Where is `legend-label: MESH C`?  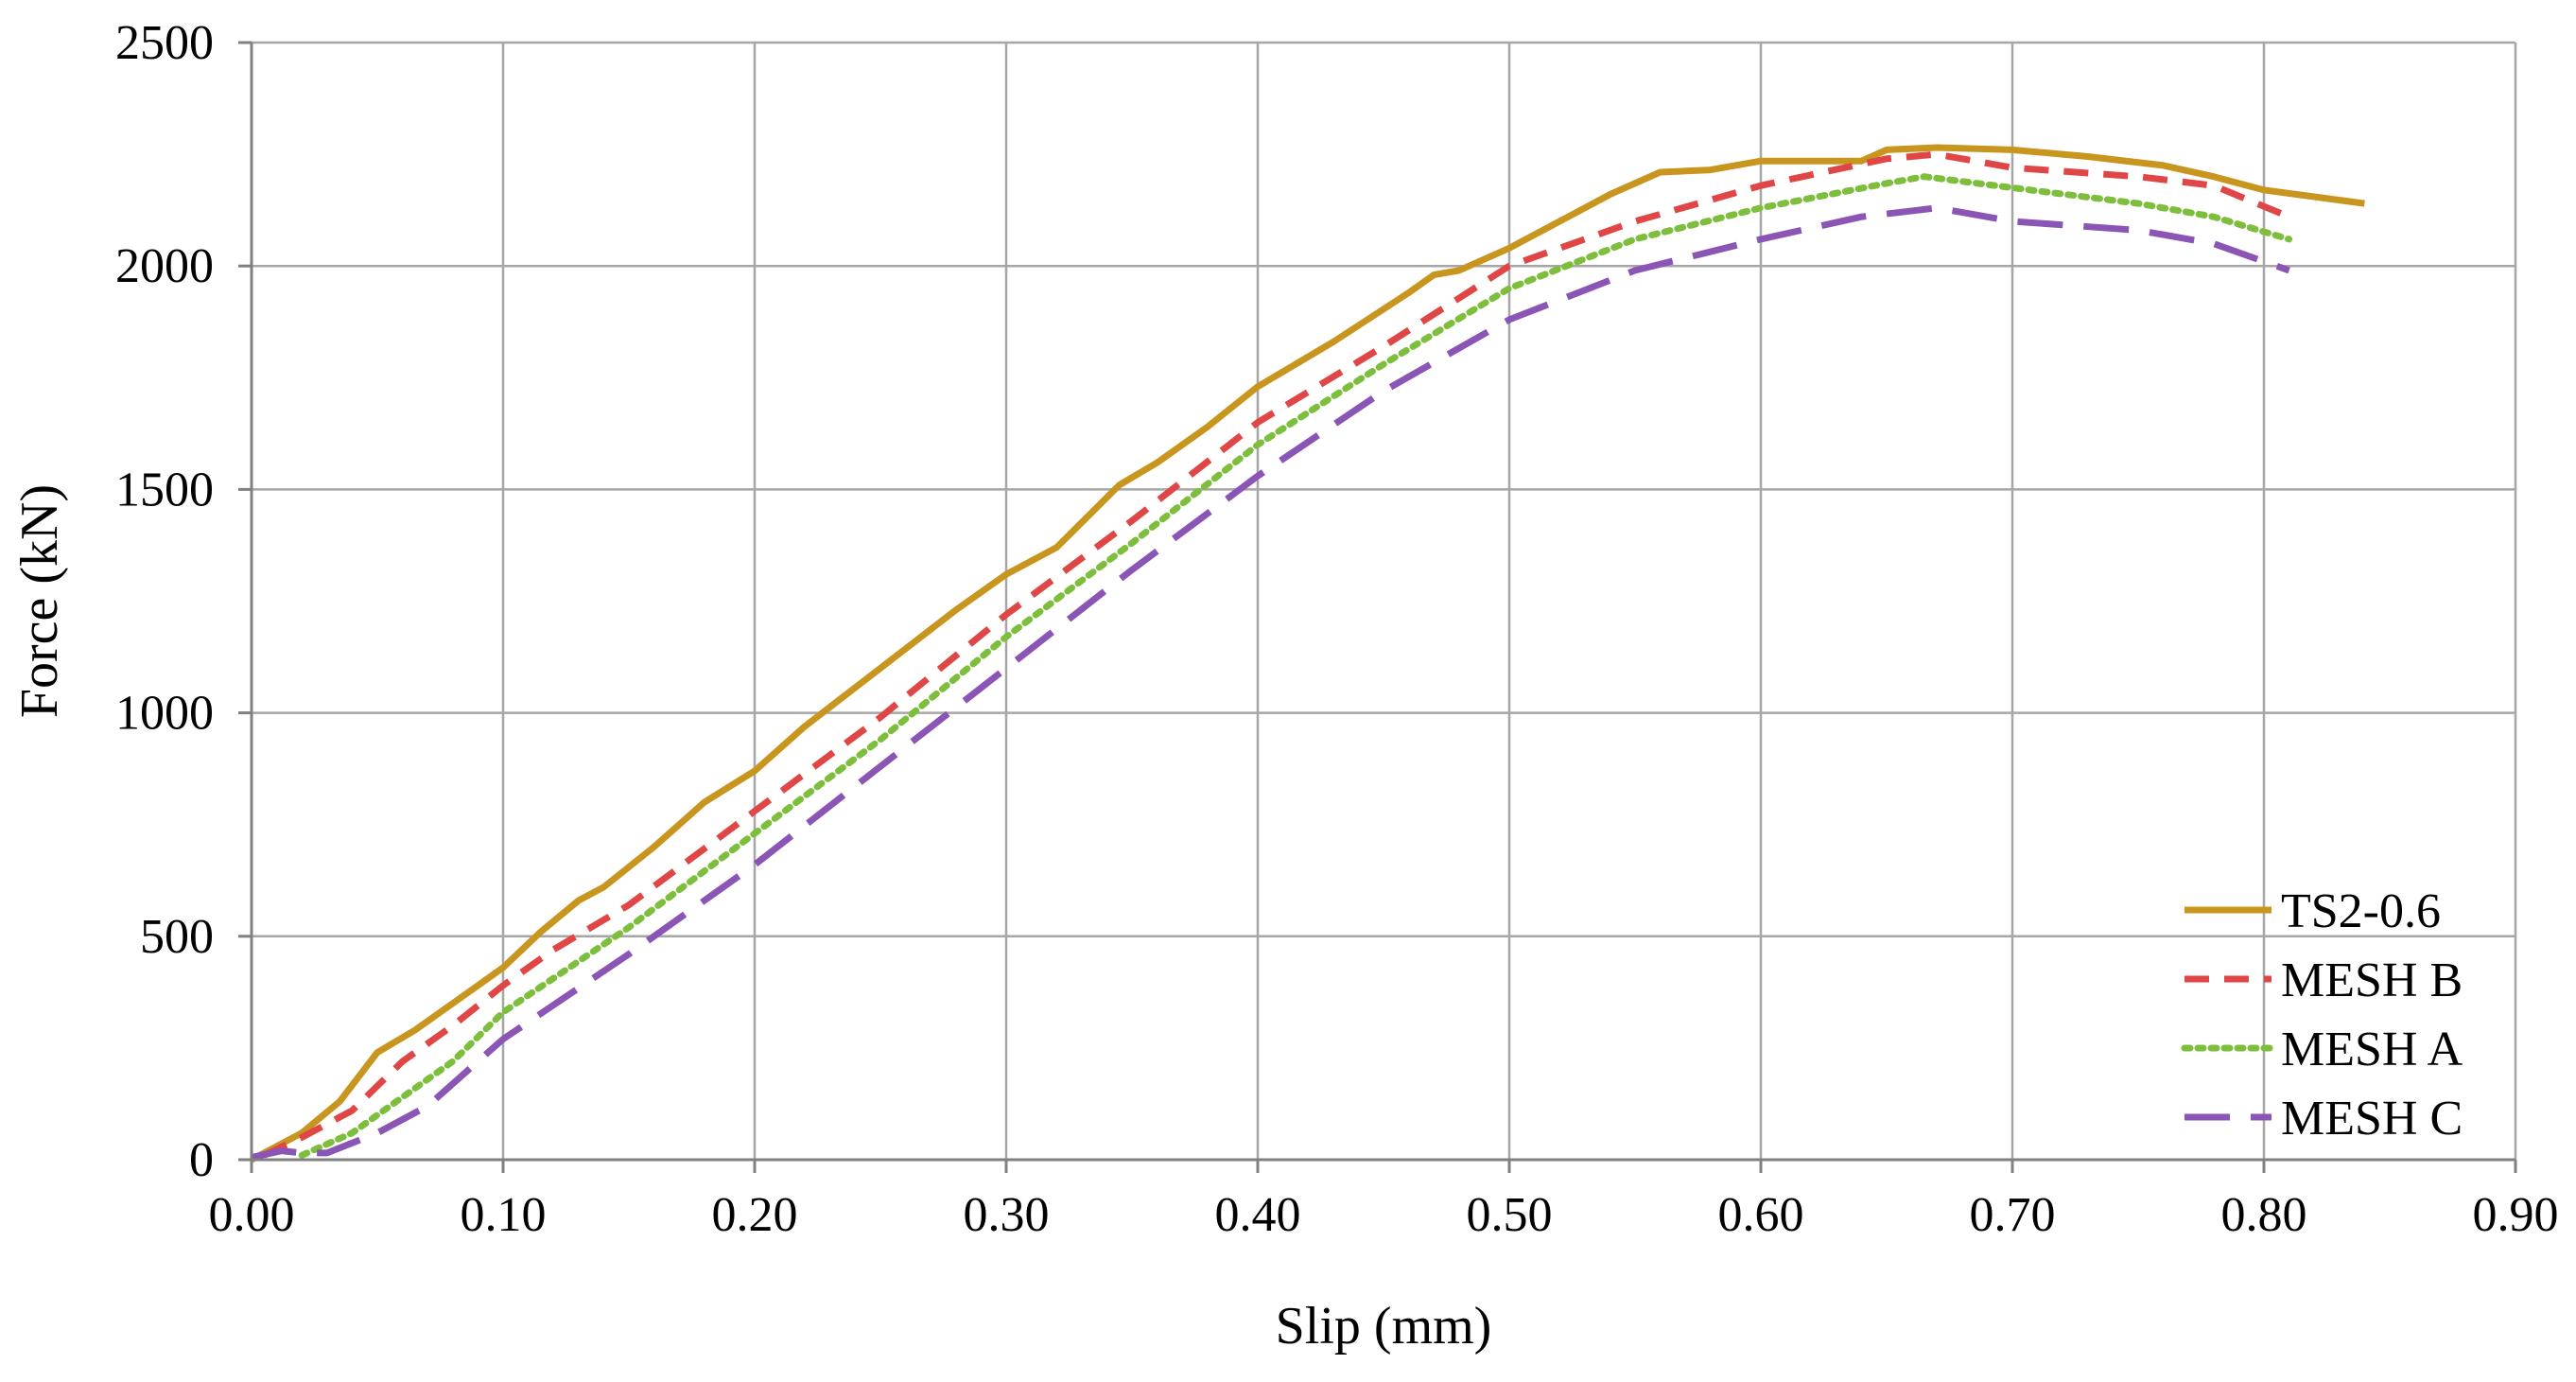
legend-label: MESH C is located at coordinates (2372, 1119).